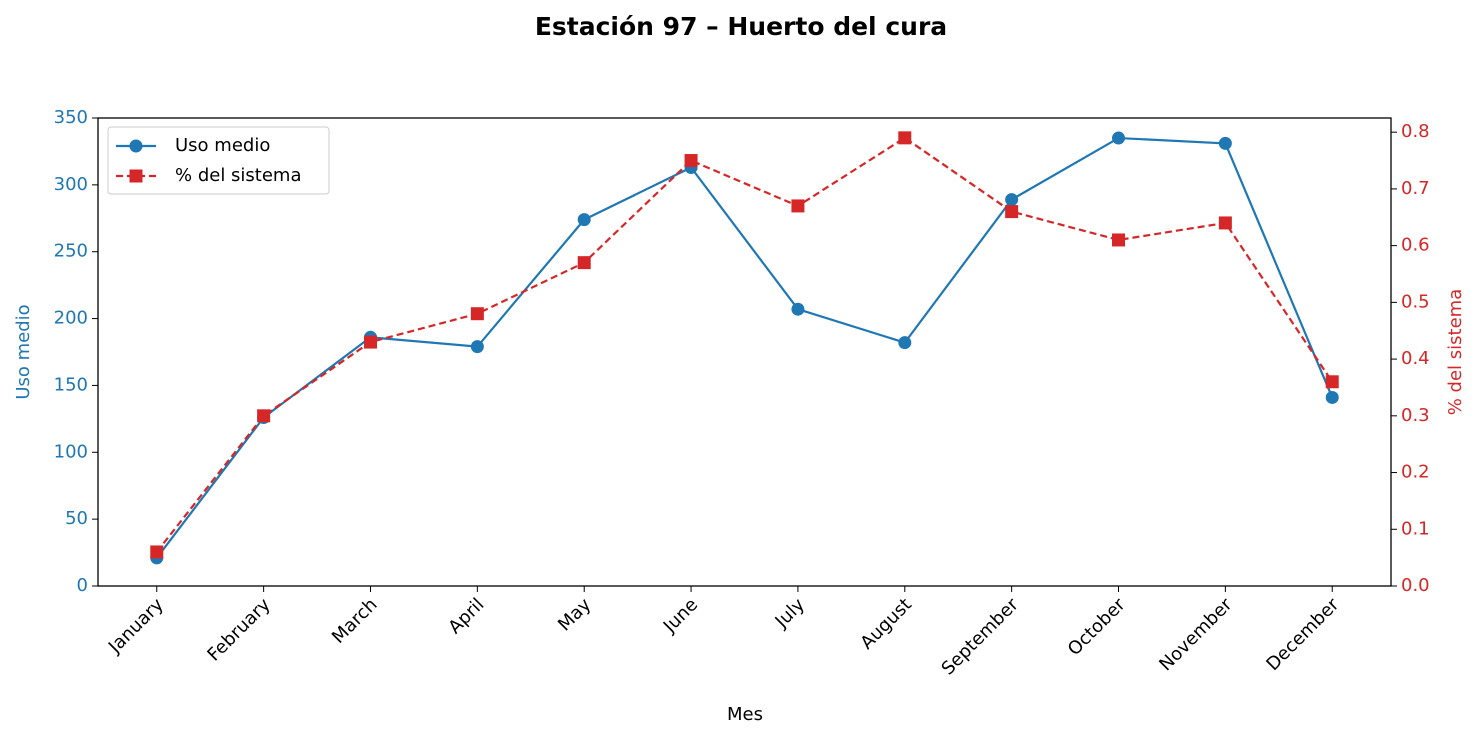 This screenshot has width=1483, height=744. What do you see at coordinates (790, 613) in the screenshot?
I see `x-tick-label: July` at bounding box center [790, 613].